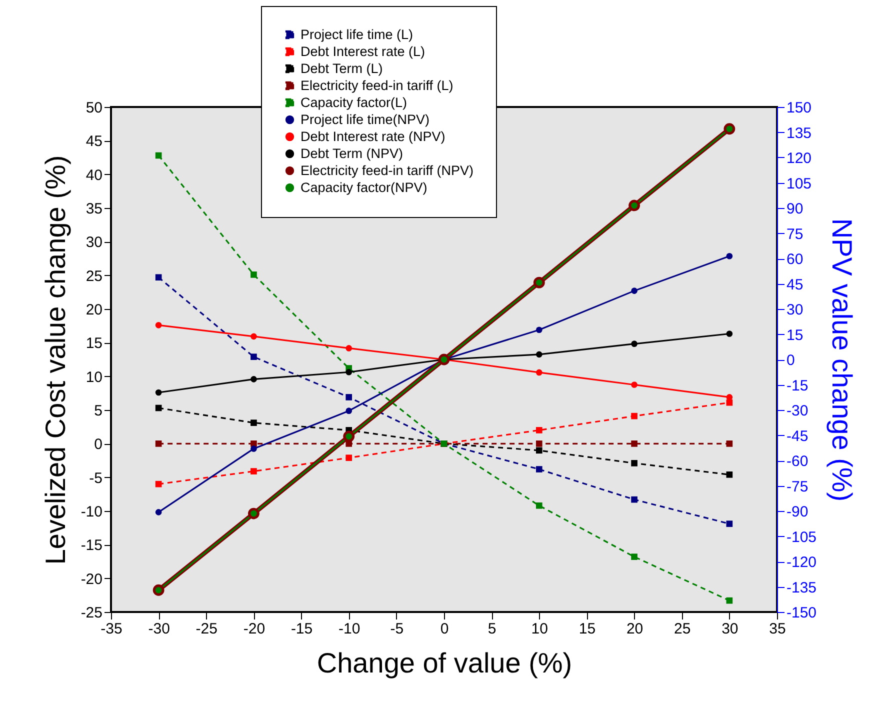  I want to click on y-tick-label: 25, so click(94, 276).